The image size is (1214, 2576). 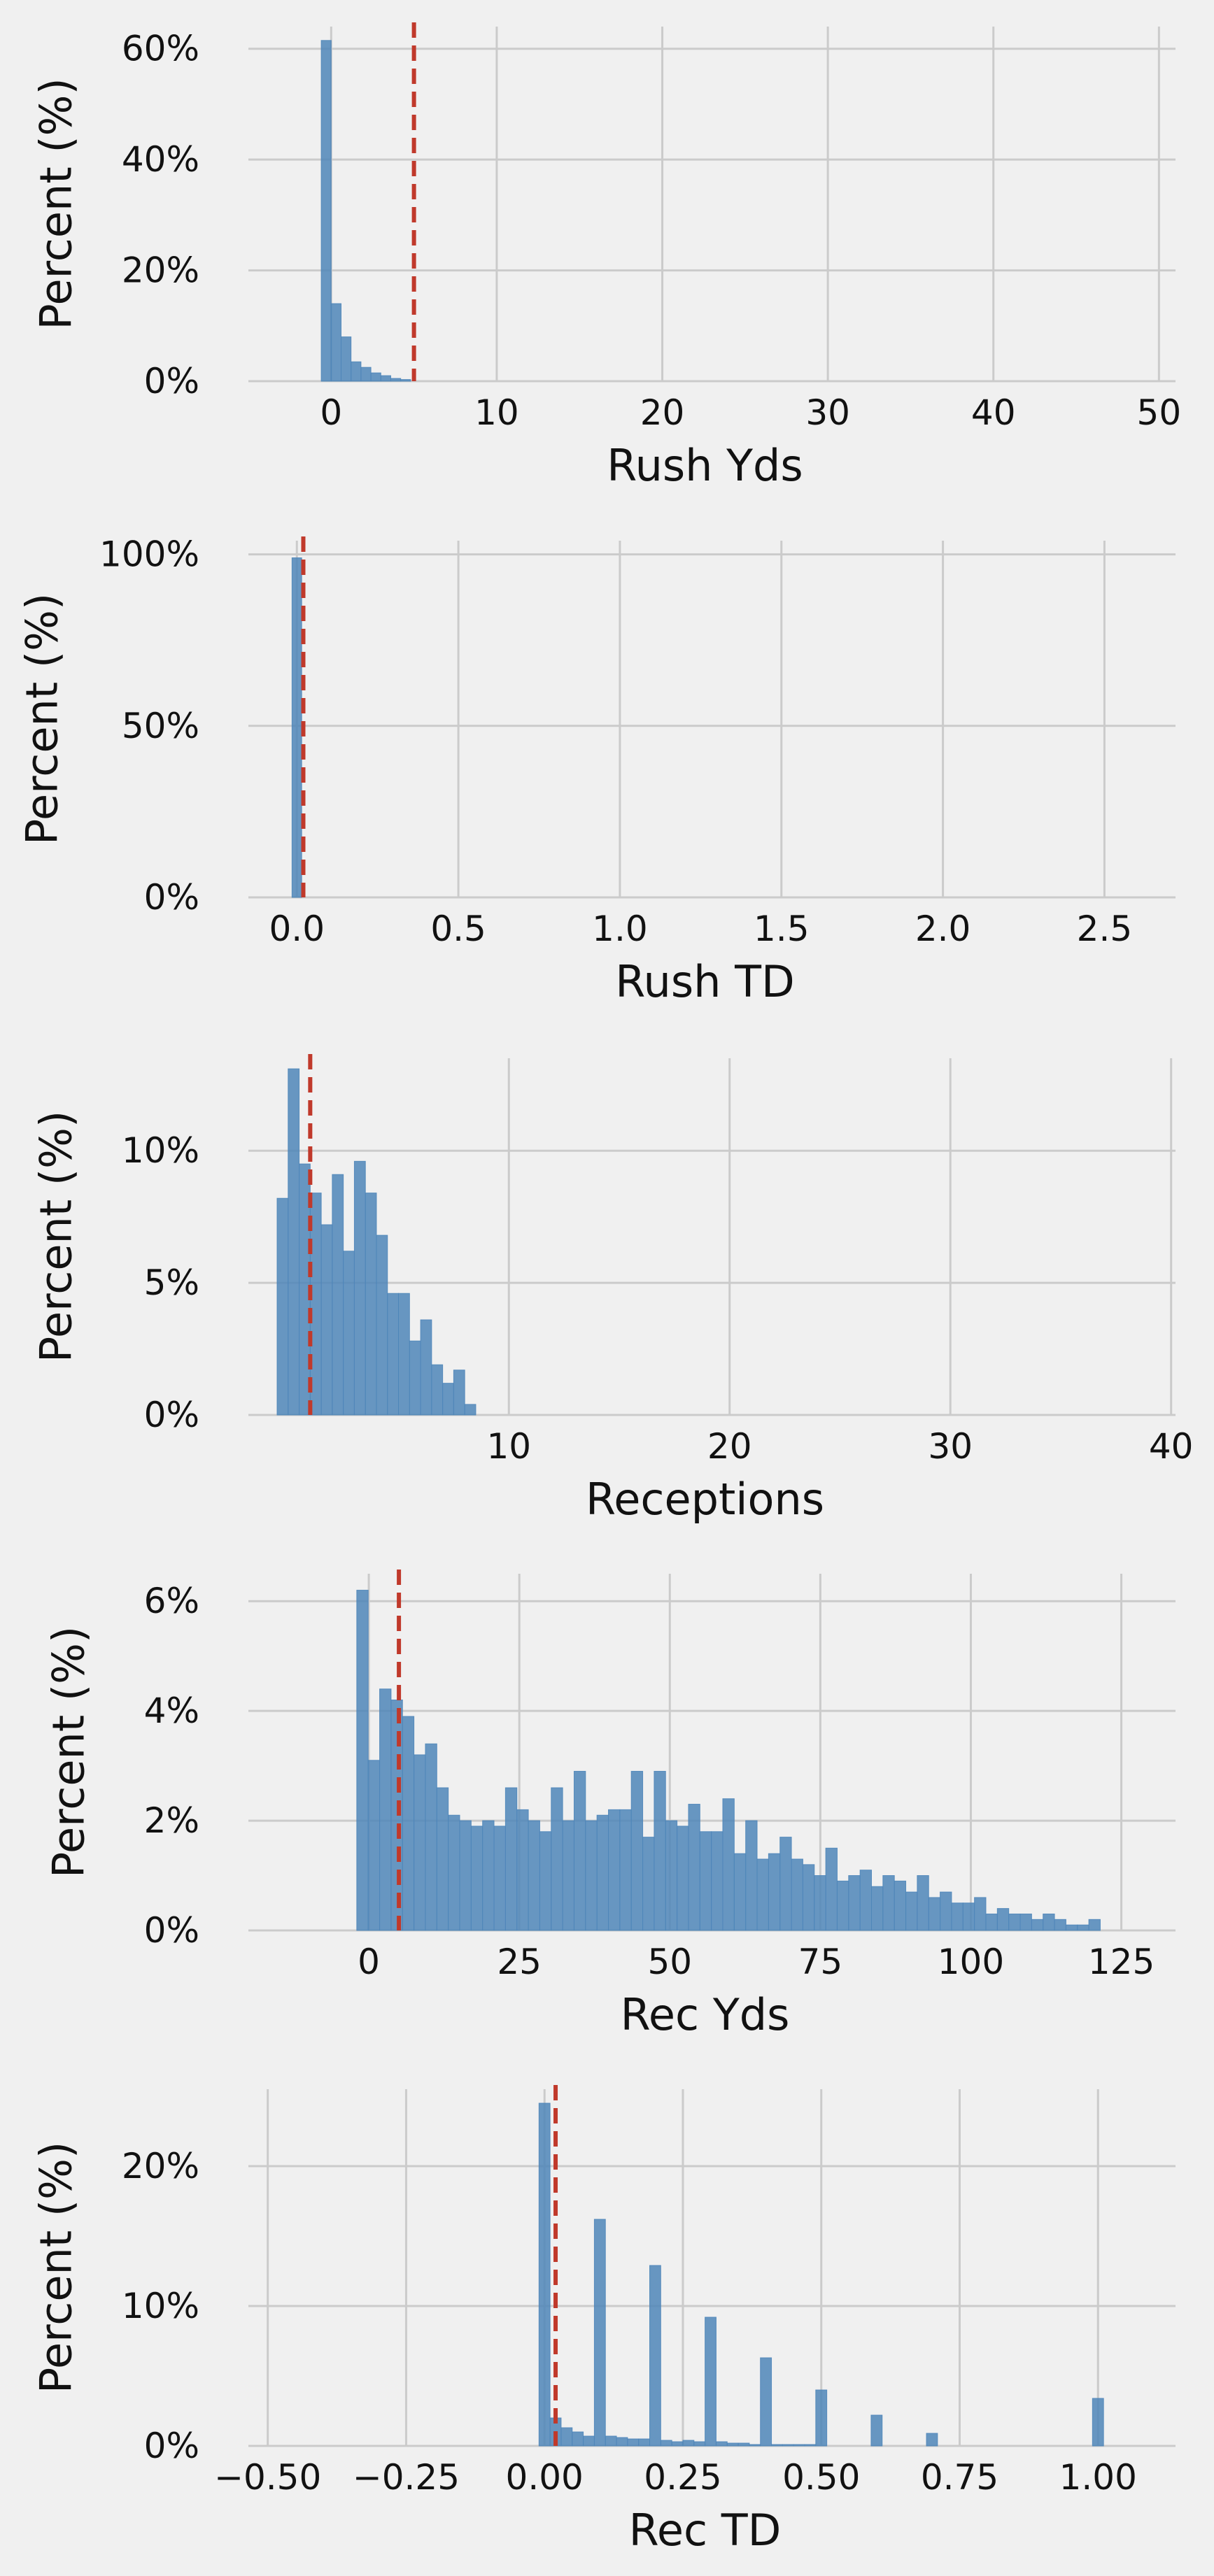 I want to click on x-tick-label: 25, so click(x=519, y=1962).